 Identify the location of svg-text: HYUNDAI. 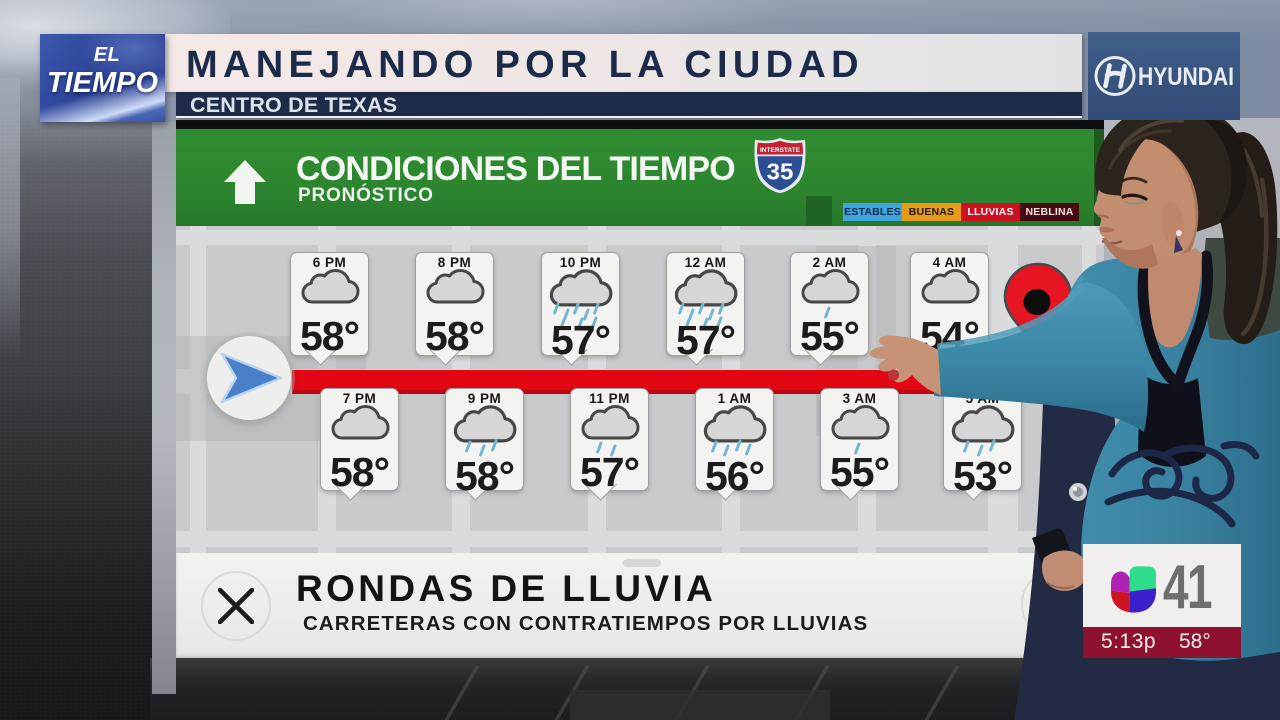
(1186, 77).